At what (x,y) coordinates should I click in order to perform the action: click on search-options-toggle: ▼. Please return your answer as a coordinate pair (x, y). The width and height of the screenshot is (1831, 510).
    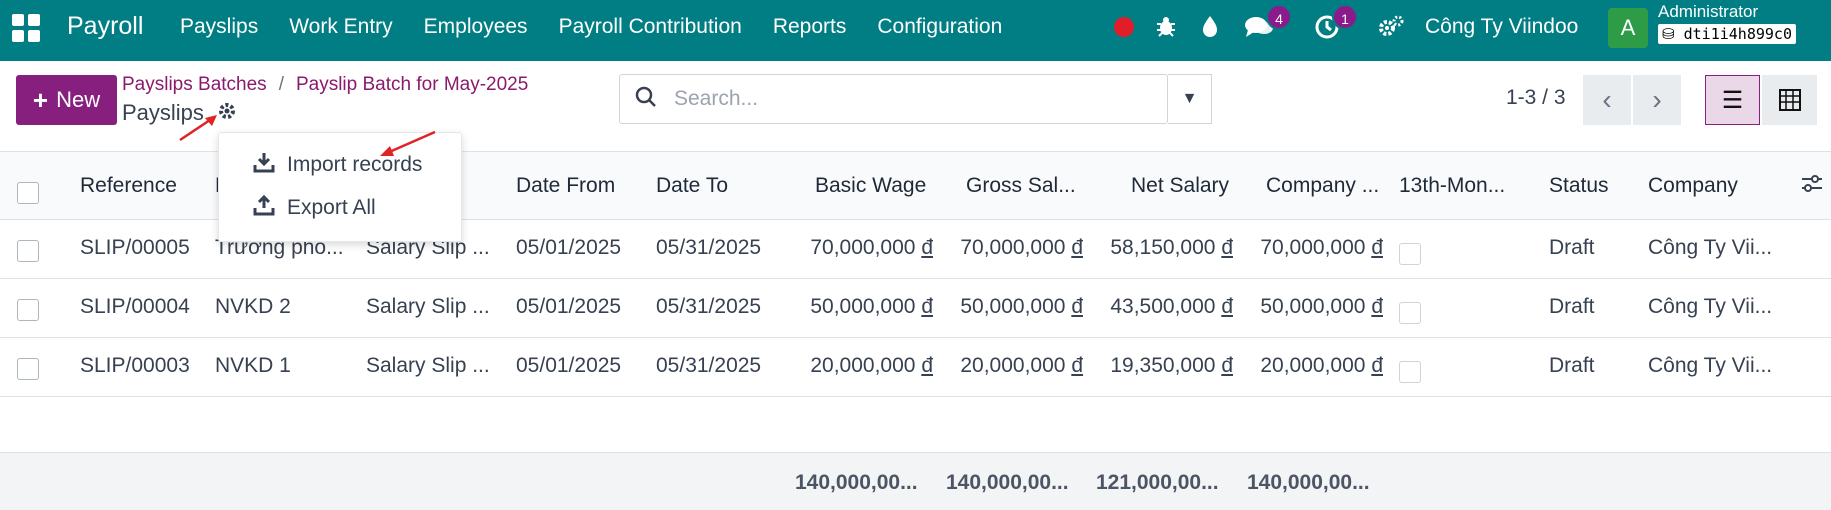
    Looking at the image, I should click on (1190, 99).